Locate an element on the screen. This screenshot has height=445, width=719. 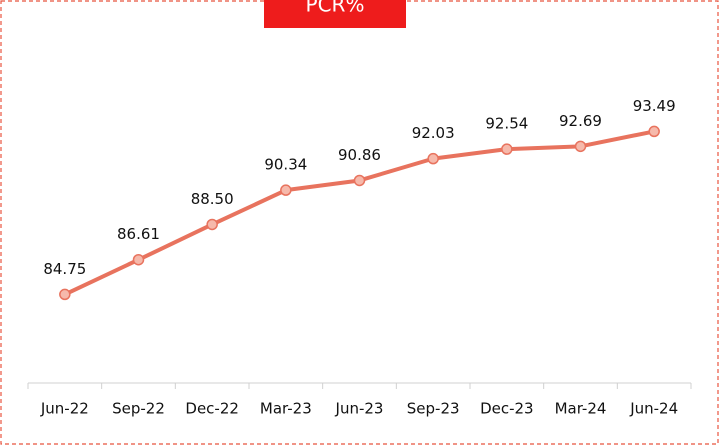
chart-title: PCR% is located at coordinates (335, 8).